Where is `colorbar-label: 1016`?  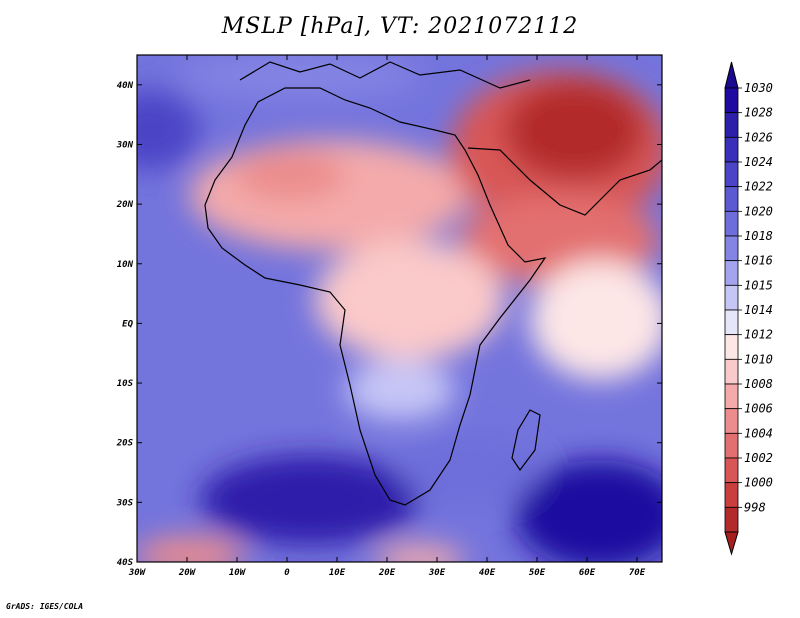
colorbar-label: 1016 is located at coordinates (758, 261).